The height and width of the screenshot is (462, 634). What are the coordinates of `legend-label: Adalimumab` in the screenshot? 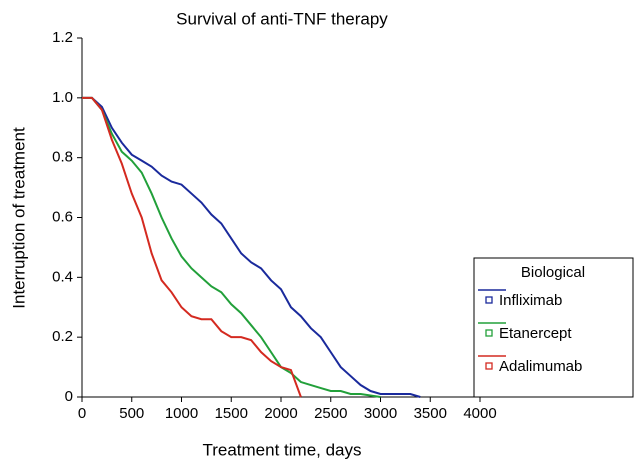 It's located at (540, 366).